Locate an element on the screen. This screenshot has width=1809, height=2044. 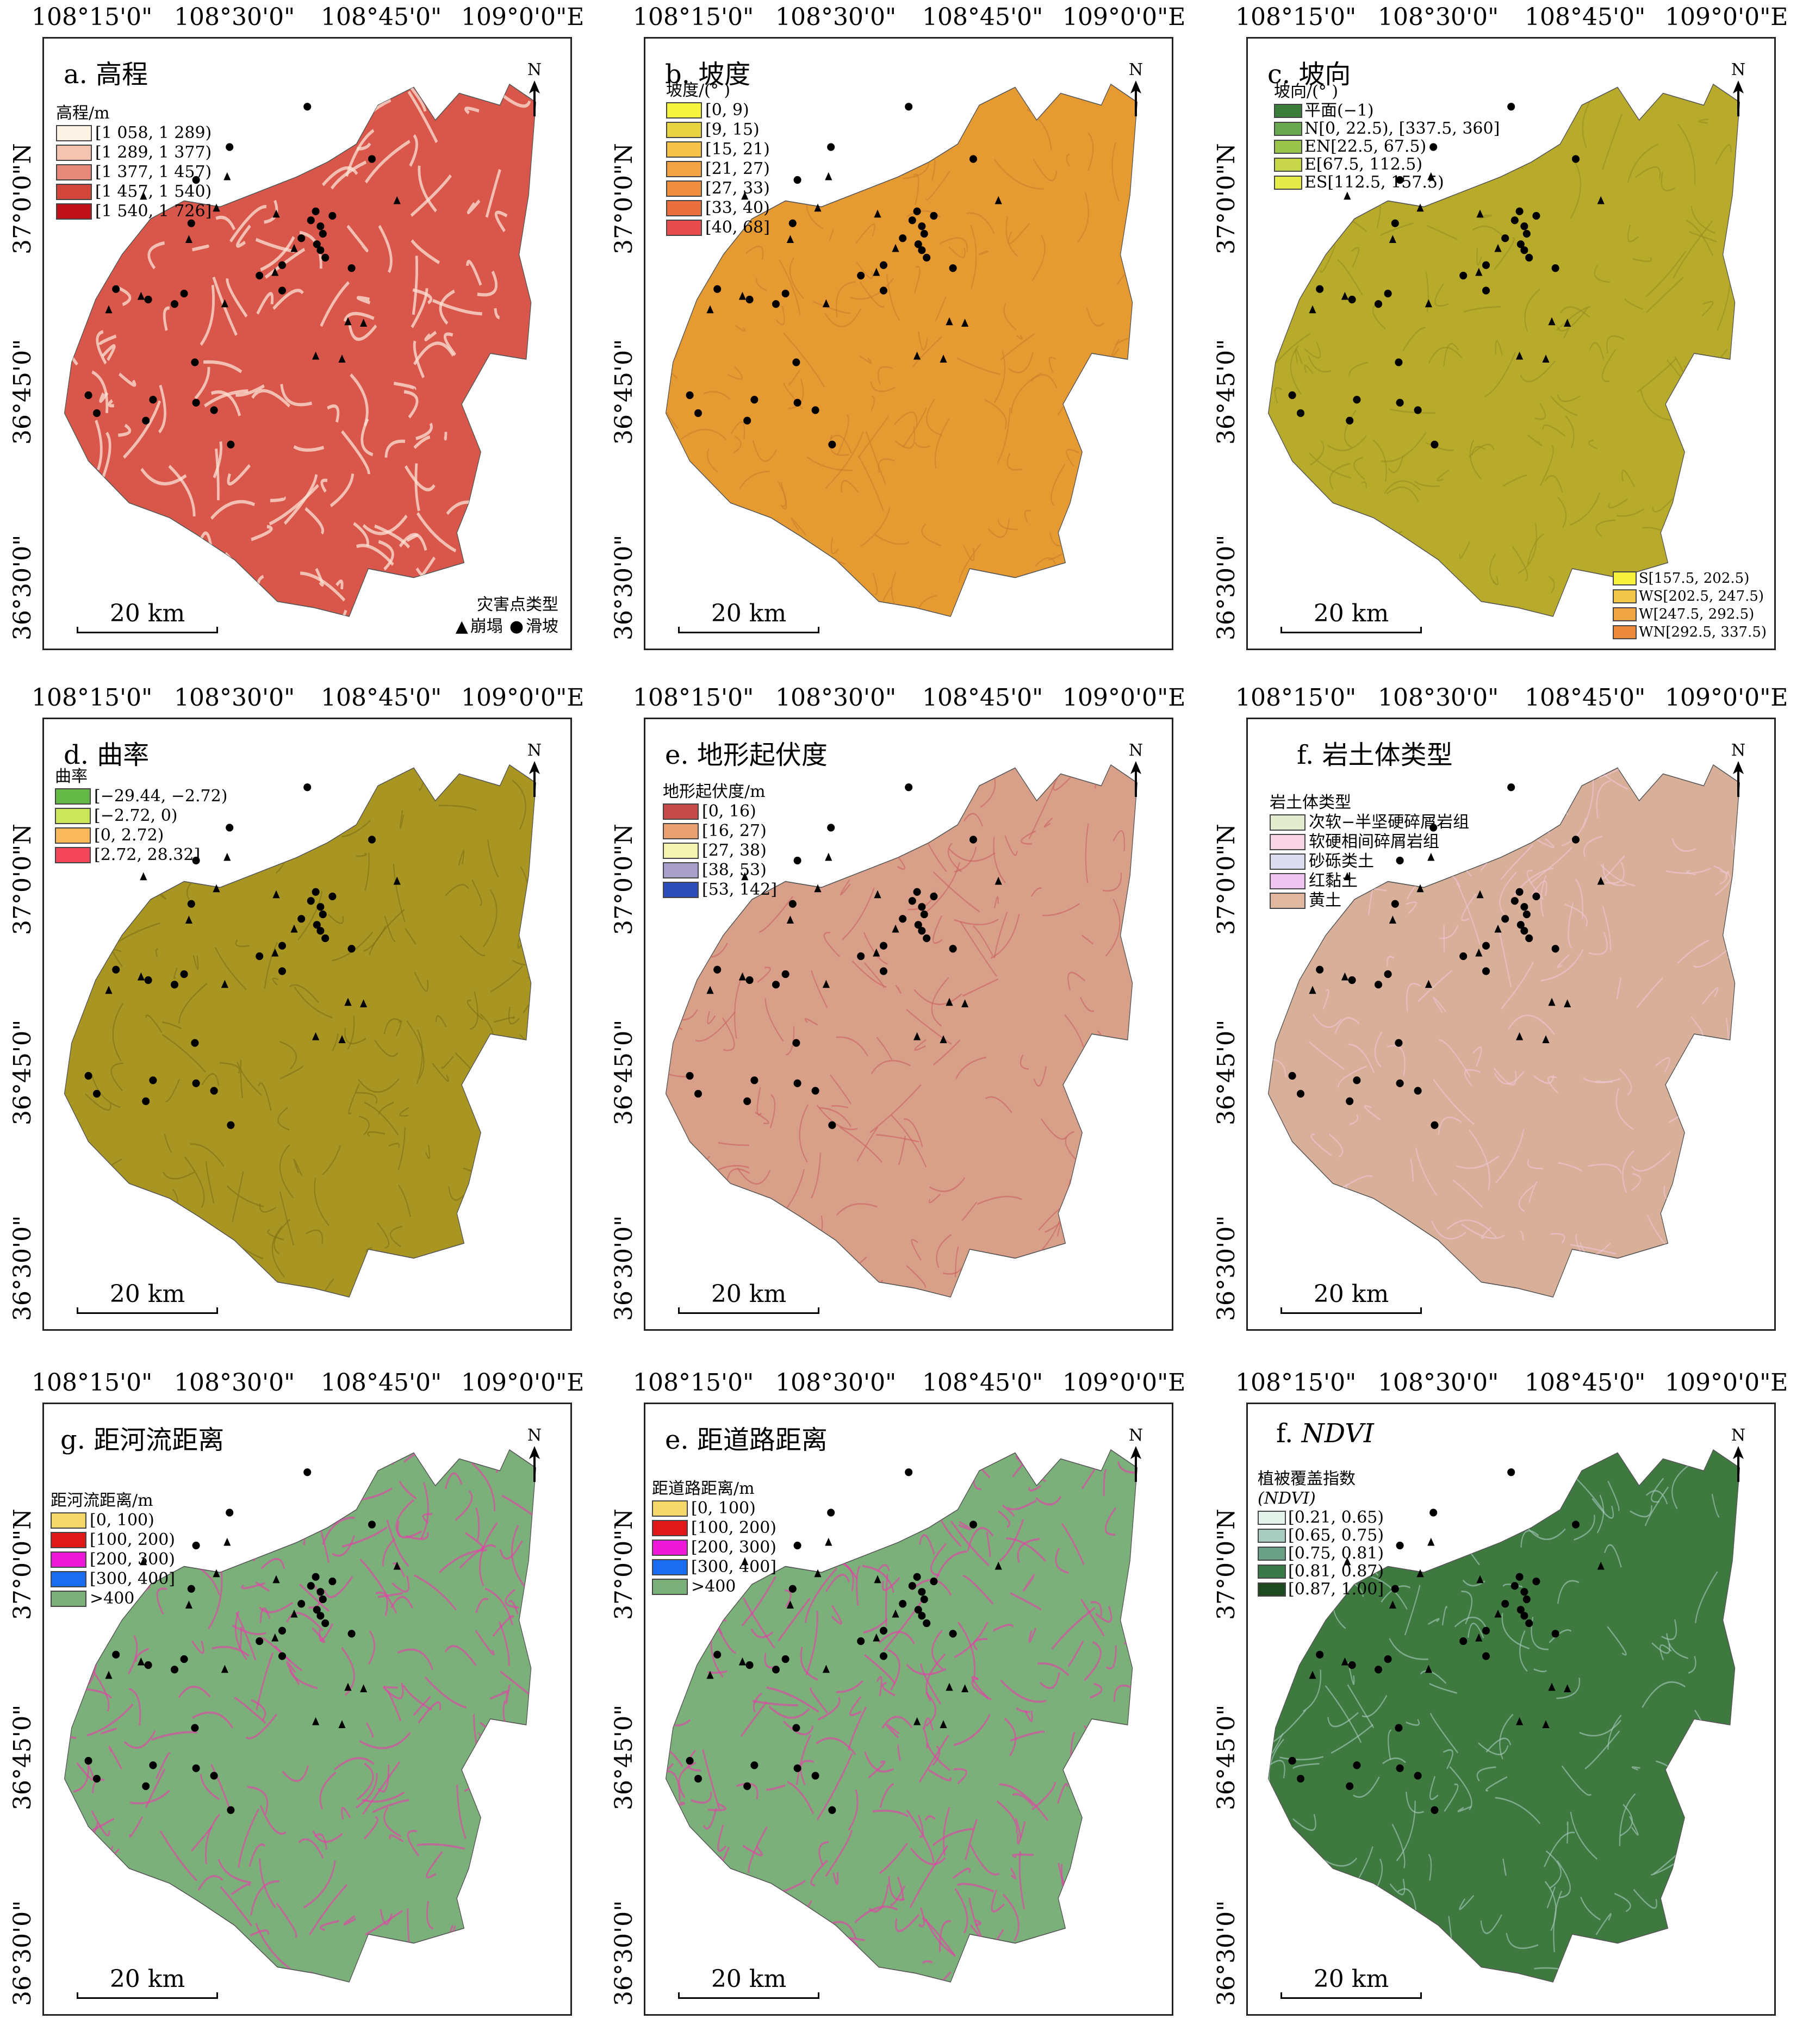
scale-label: 20 km is located at coordinates (749, 1979).